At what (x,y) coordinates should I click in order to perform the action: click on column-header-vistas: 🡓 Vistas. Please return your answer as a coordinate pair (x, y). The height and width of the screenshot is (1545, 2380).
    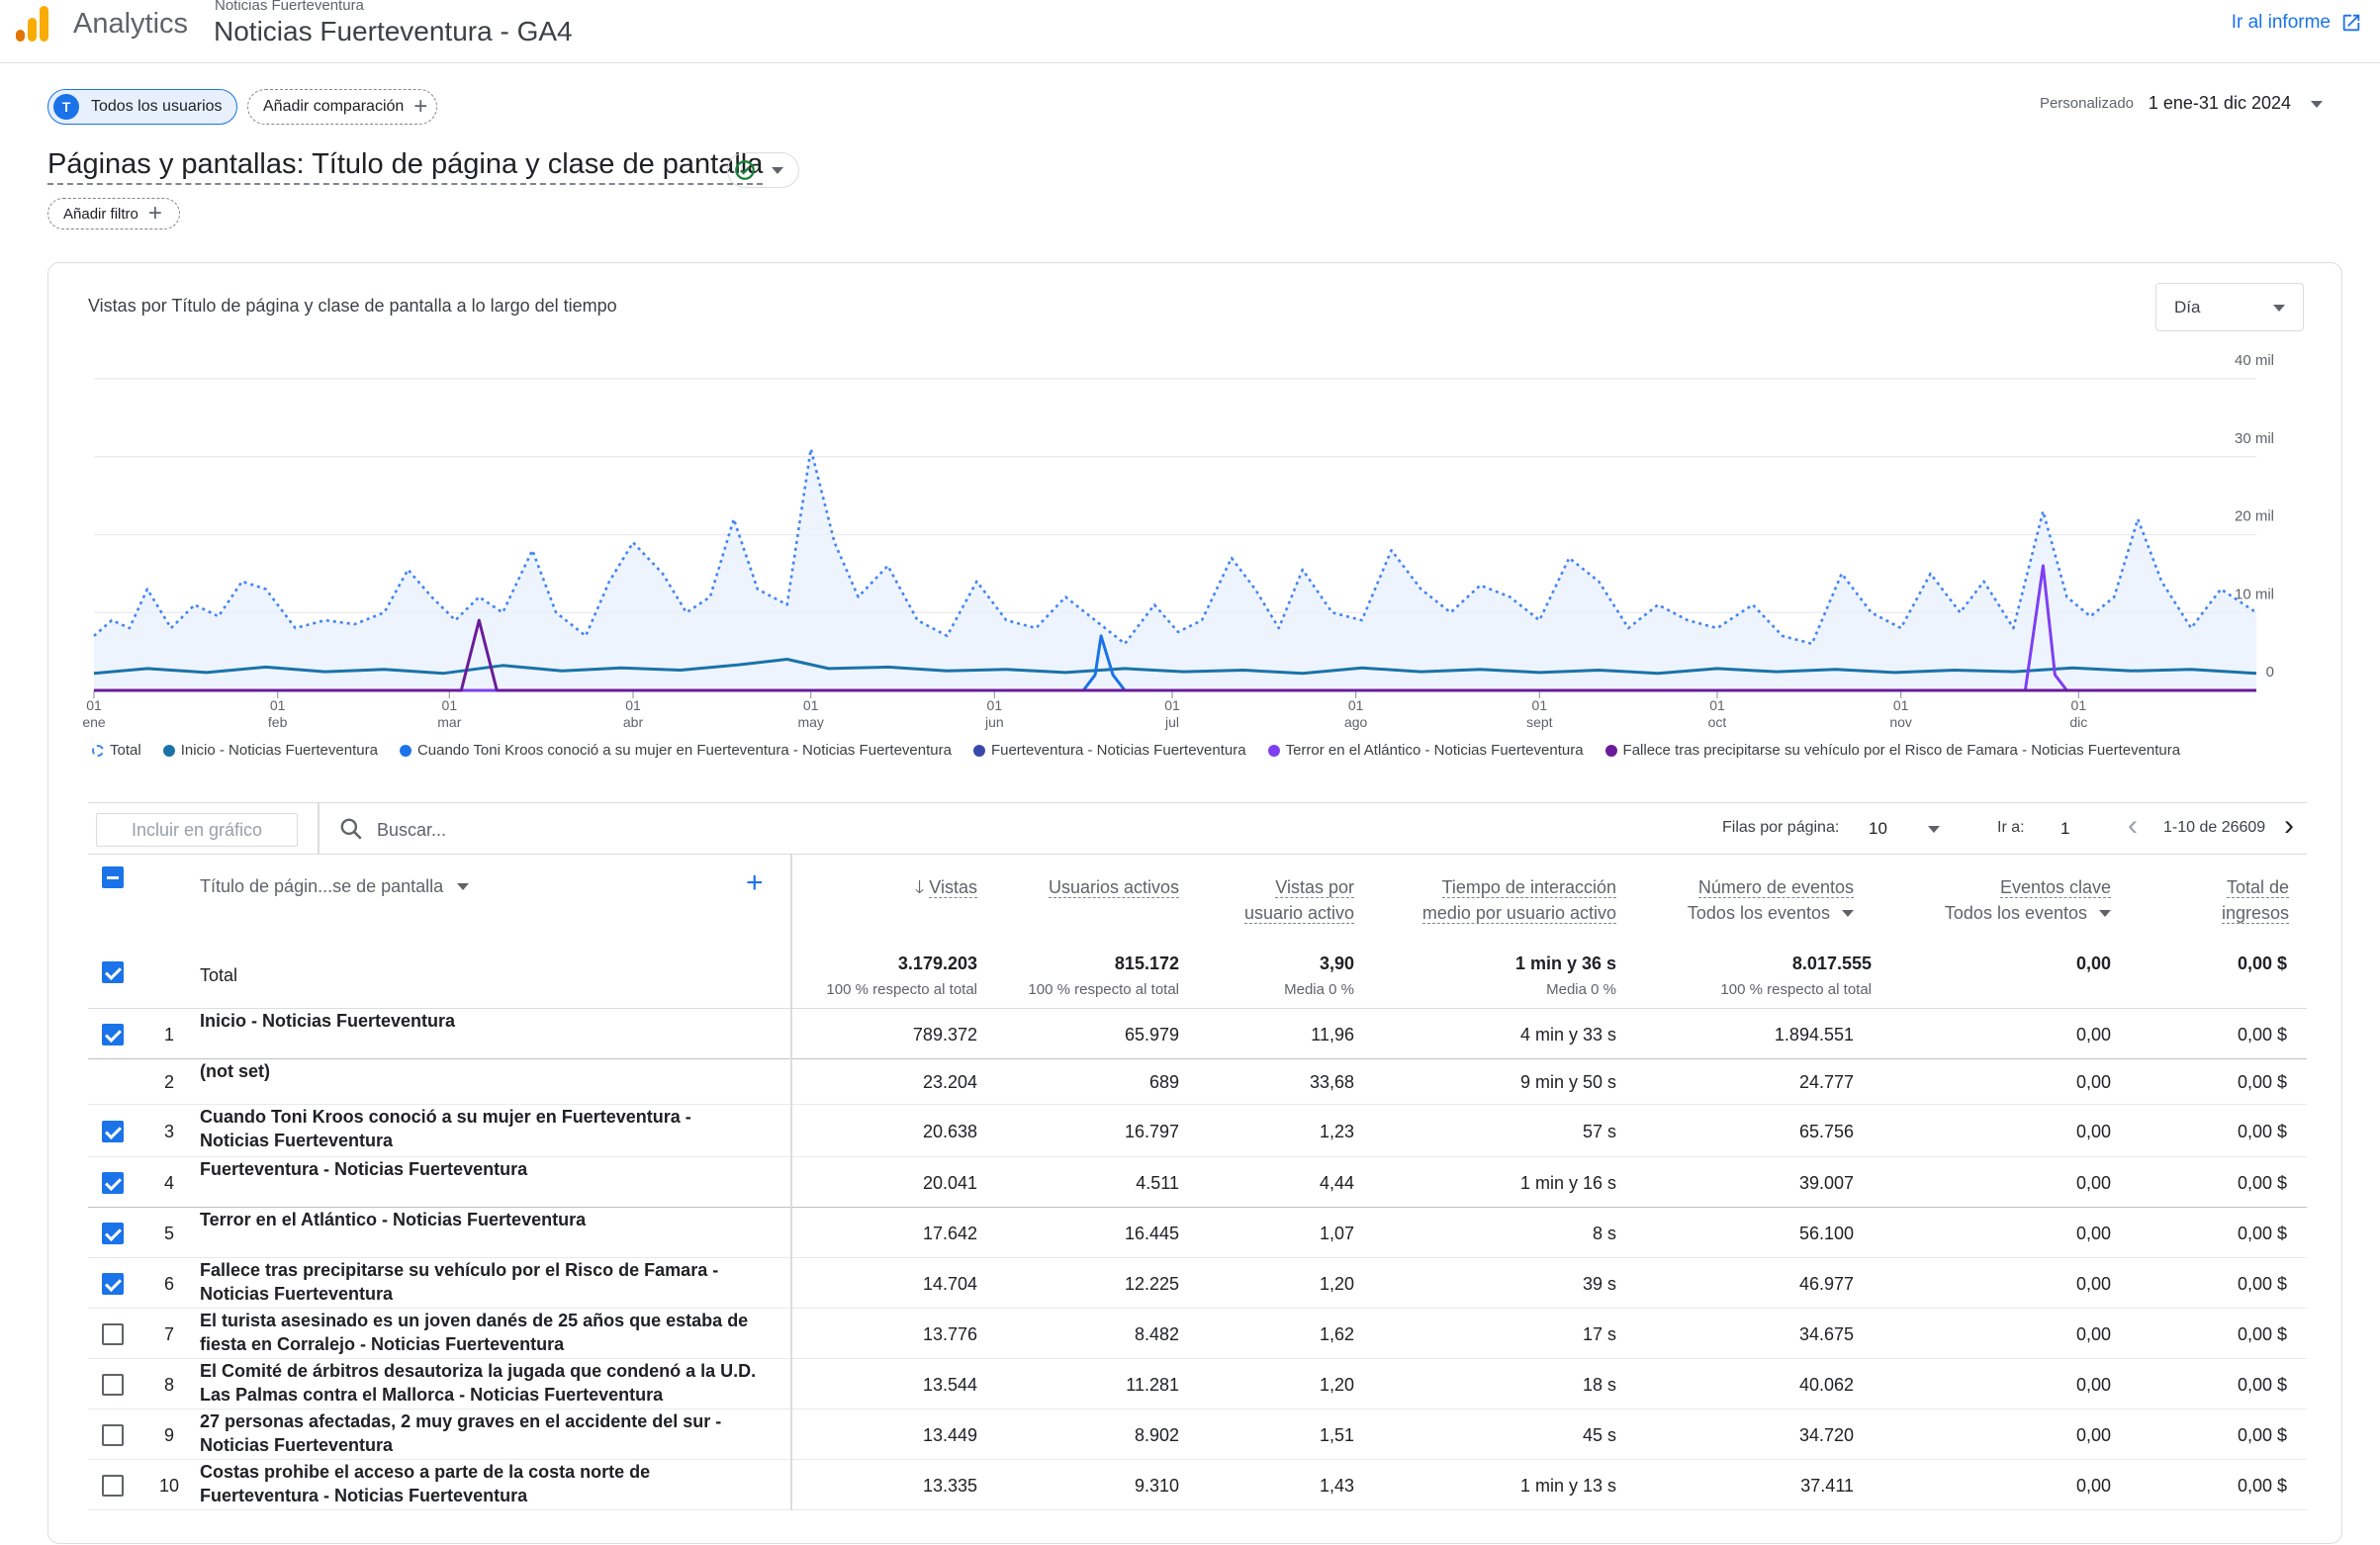
    Looking at the image, I should click on (878, 887).